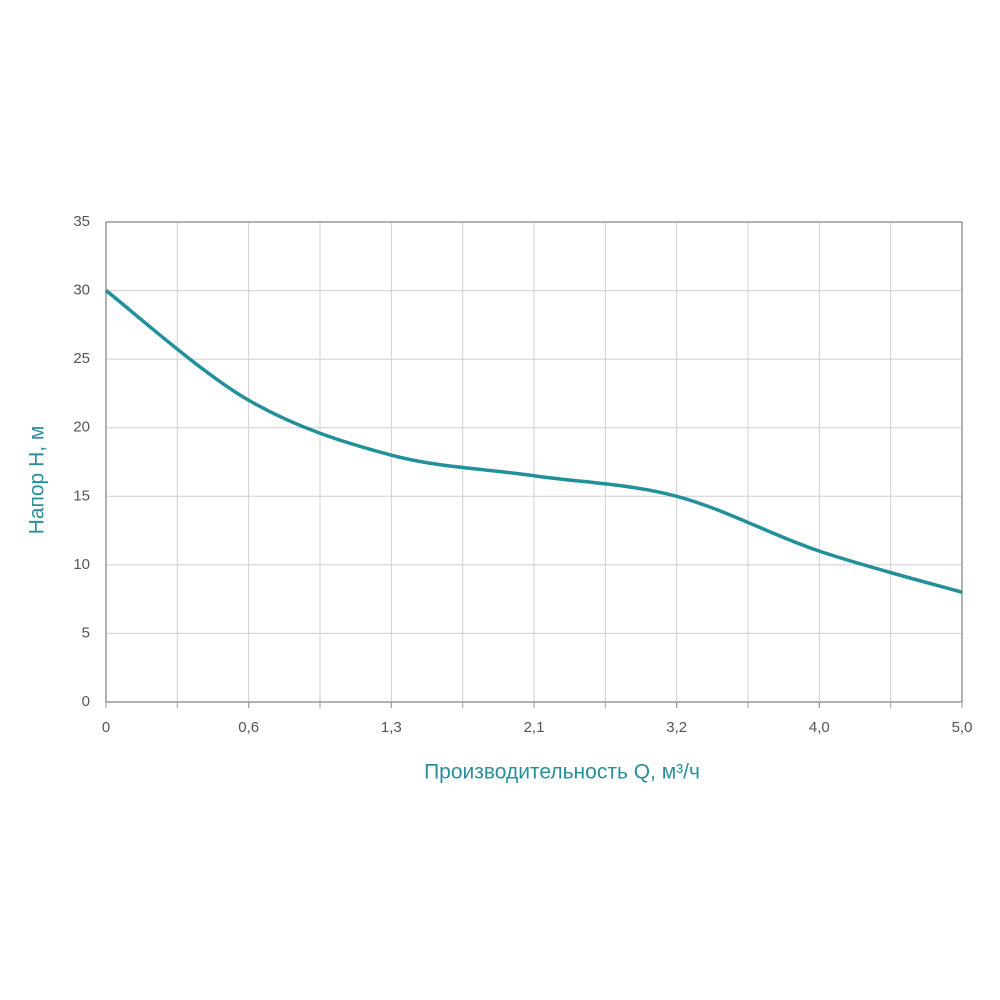 The height and width of the screenshot is (1000, 1000). I want to click on y-tick-label: 5, so click(86, 632).